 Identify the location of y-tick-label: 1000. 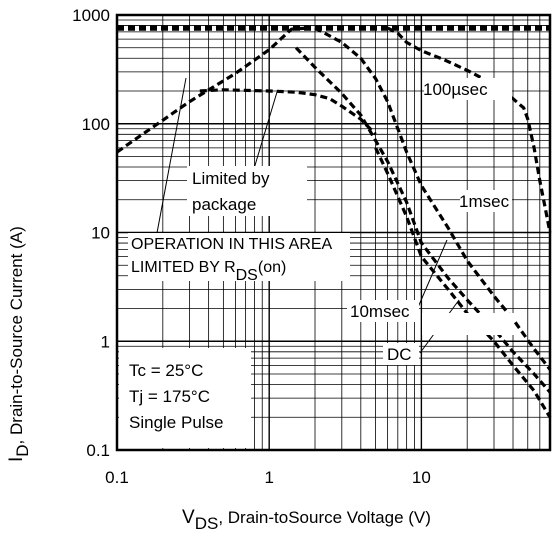
(91, 15).